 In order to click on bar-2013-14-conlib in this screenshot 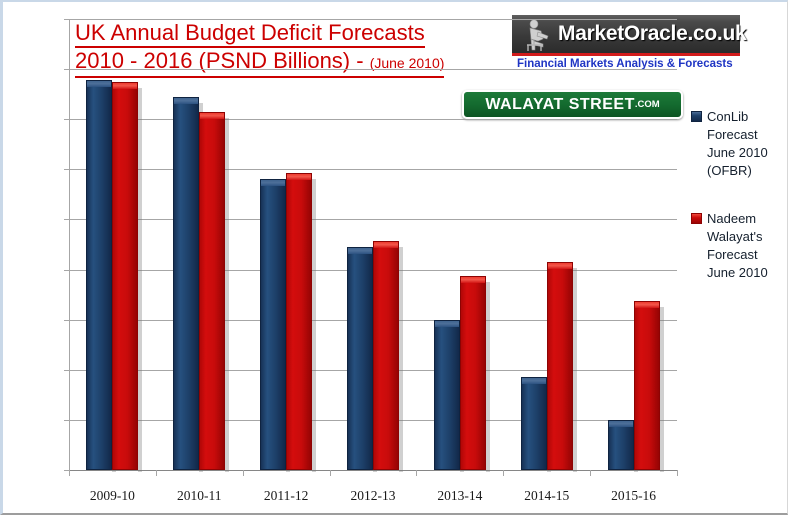, I will do `click(448, 395)`.